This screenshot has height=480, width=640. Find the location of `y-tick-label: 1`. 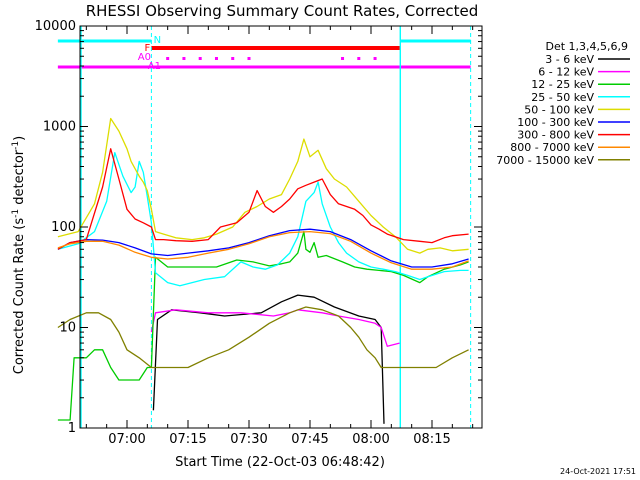

y-tick-label: 1 is located at coordinates (72, 428).